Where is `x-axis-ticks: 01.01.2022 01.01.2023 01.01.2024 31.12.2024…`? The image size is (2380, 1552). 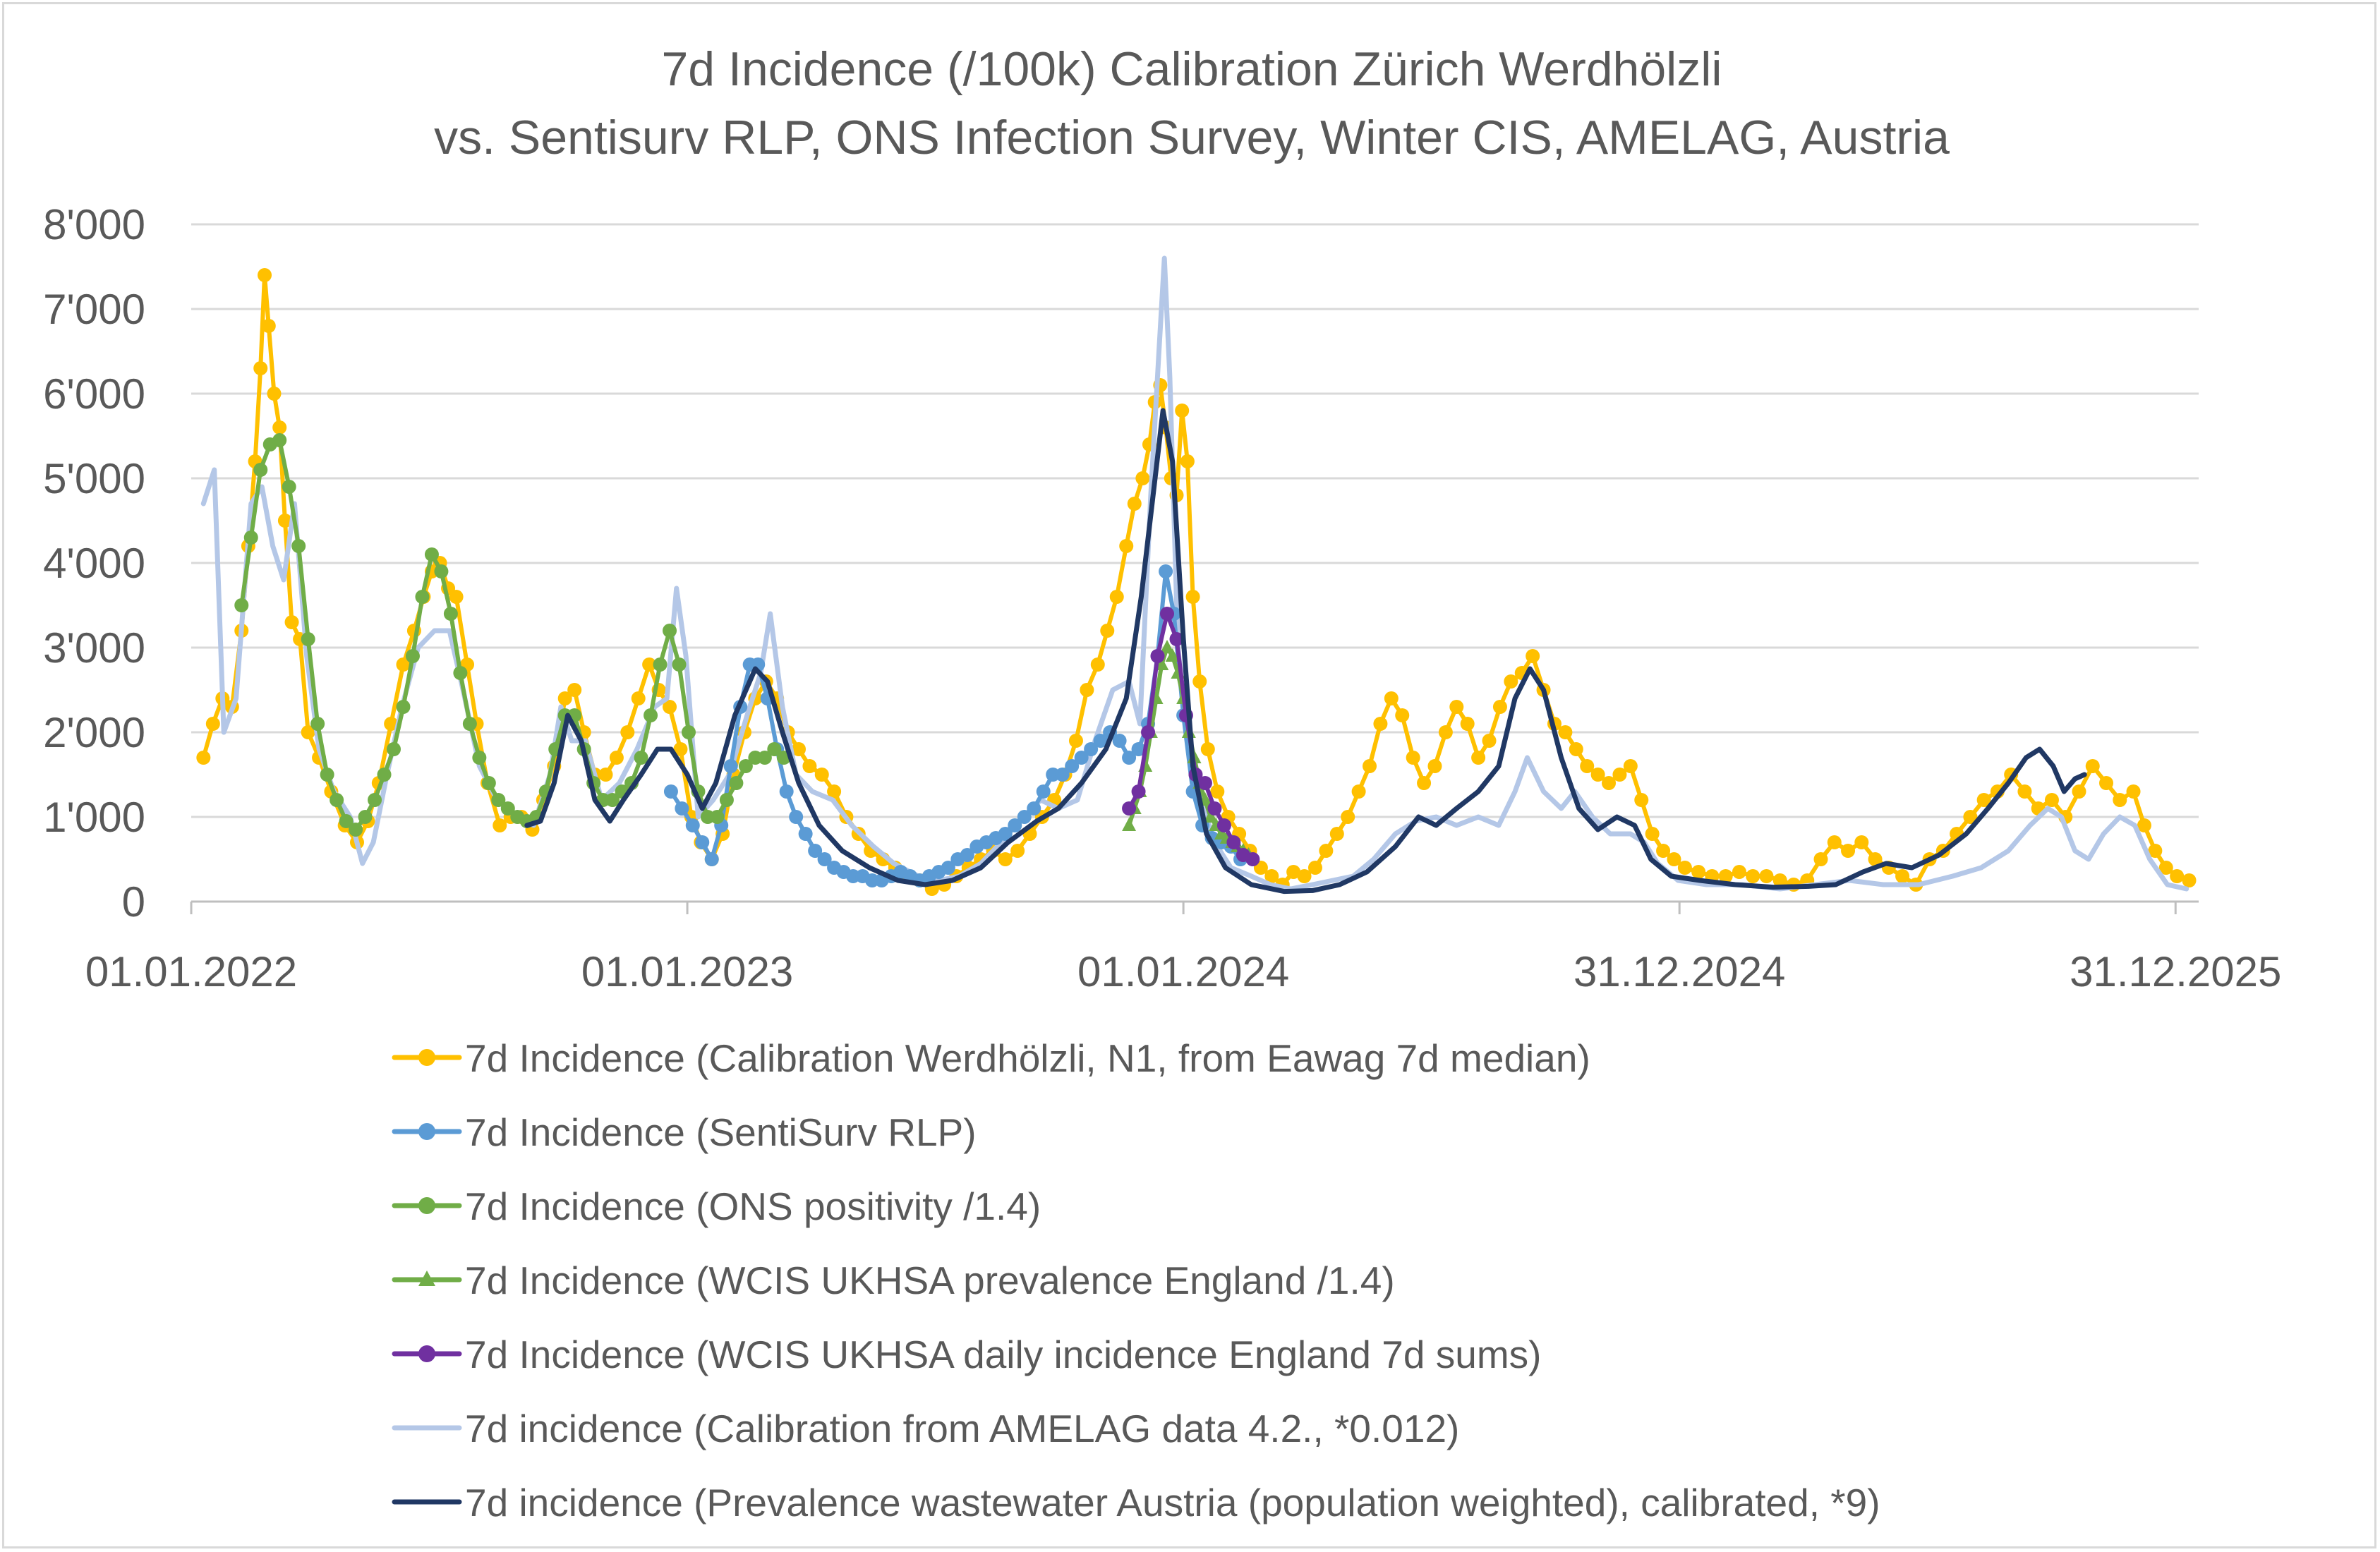
x-axis-ticks: 01.01.2022 01.01.2023 01.01.2024 31.12.2024… is located at coordinates (1183, 949).